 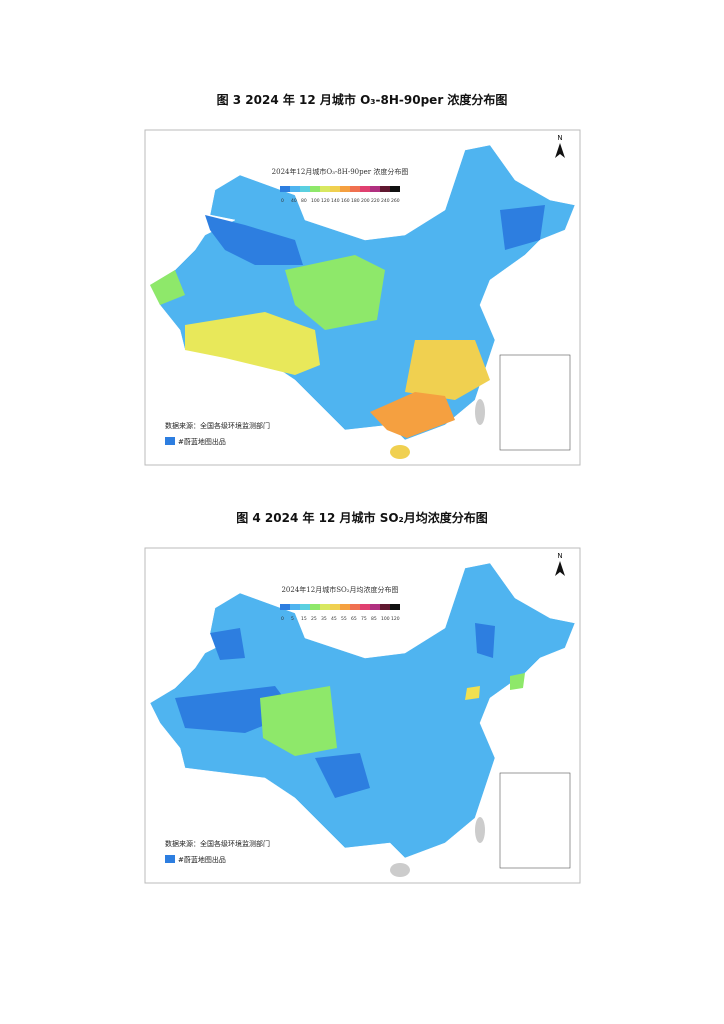 What do you see at coordinates (385, 201) in the screenshot?
I see `legend-label: 240` at bounding box center [385, 201].